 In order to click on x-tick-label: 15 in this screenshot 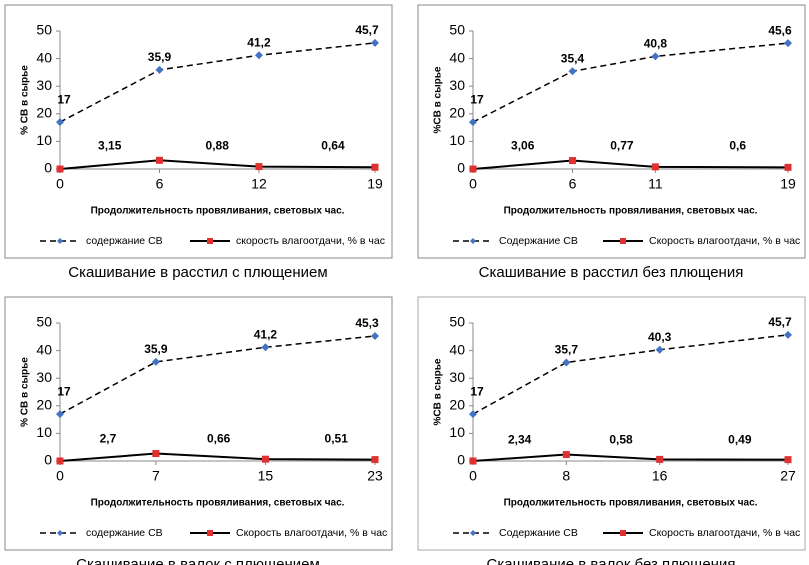, I will do `click(266, 476)`.